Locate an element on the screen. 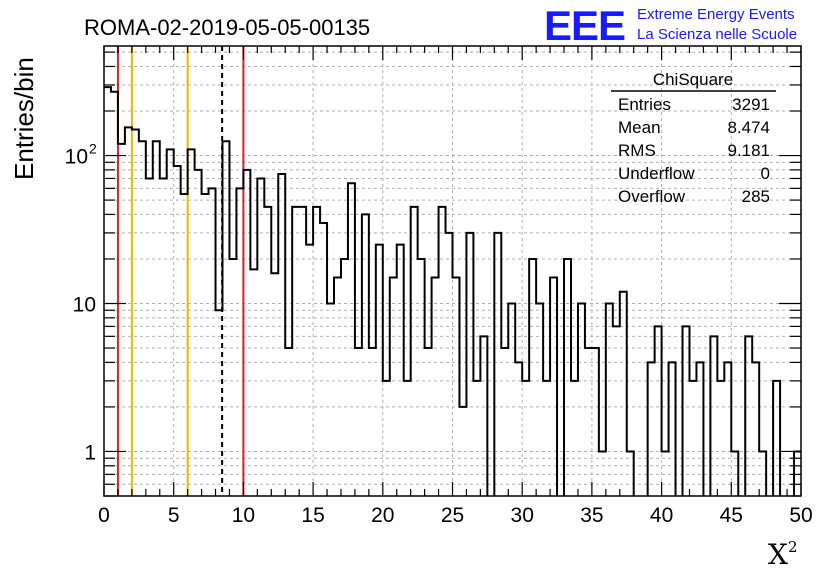 Image resolution: width=836 pixels, height=572 pixels. x-axis-label: X 2 is located at coordinates (783, 554).